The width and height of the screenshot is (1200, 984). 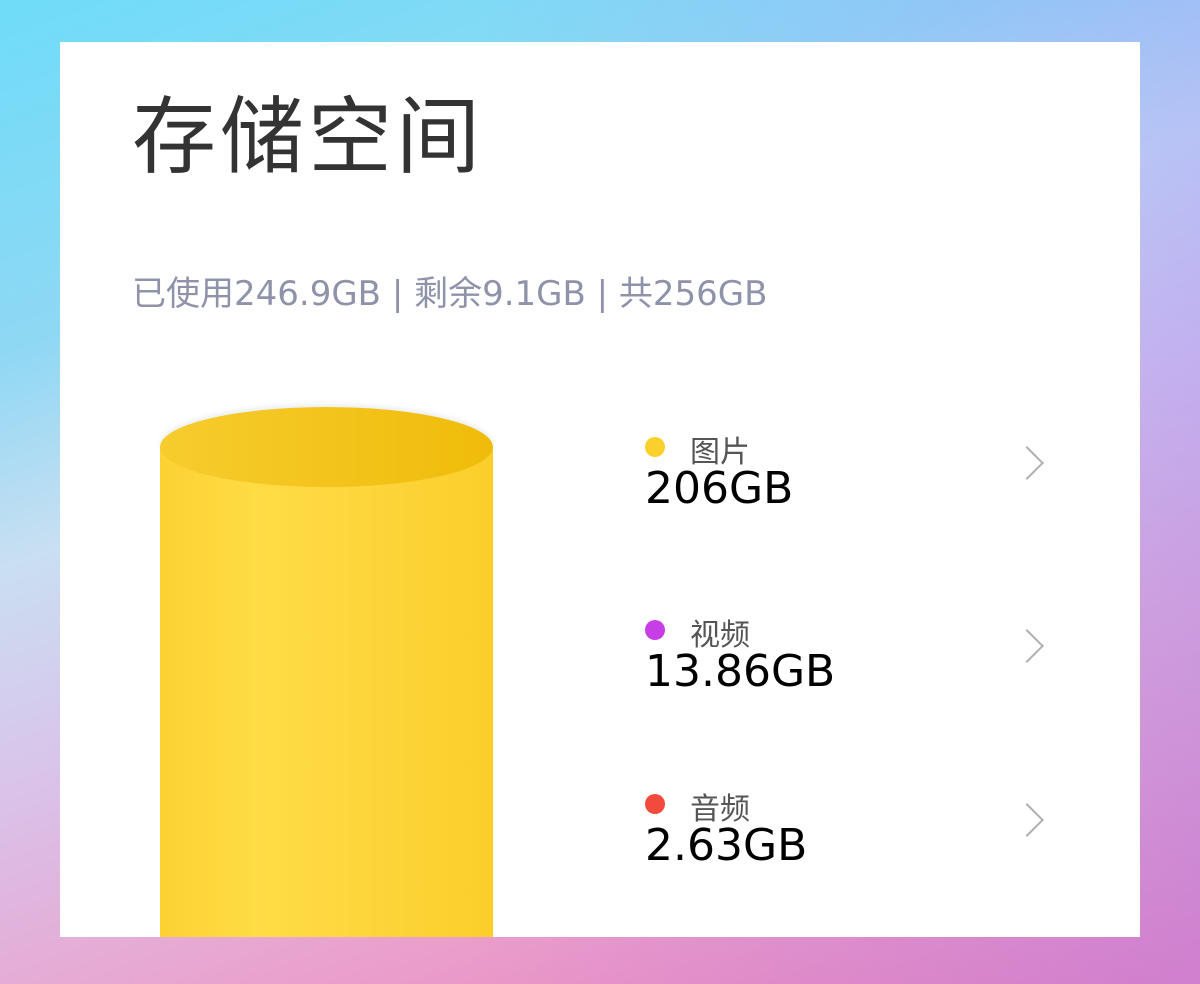 What do you see at coordinates (720, 809) in the screenshot?
I see `category-label: 音频` at bounding box center [720, 809].